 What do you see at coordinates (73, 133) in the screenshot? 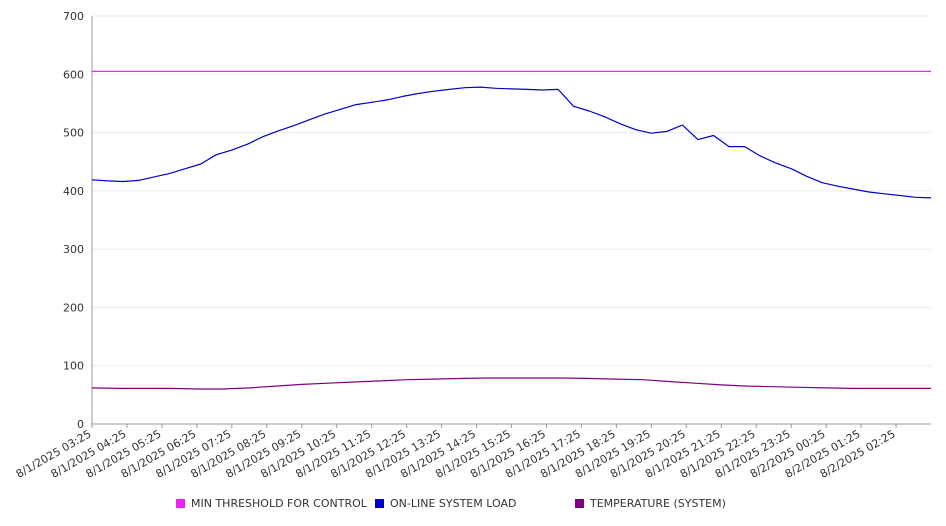
I see `y-tick-label: 500` at bounding box center [73, 133].